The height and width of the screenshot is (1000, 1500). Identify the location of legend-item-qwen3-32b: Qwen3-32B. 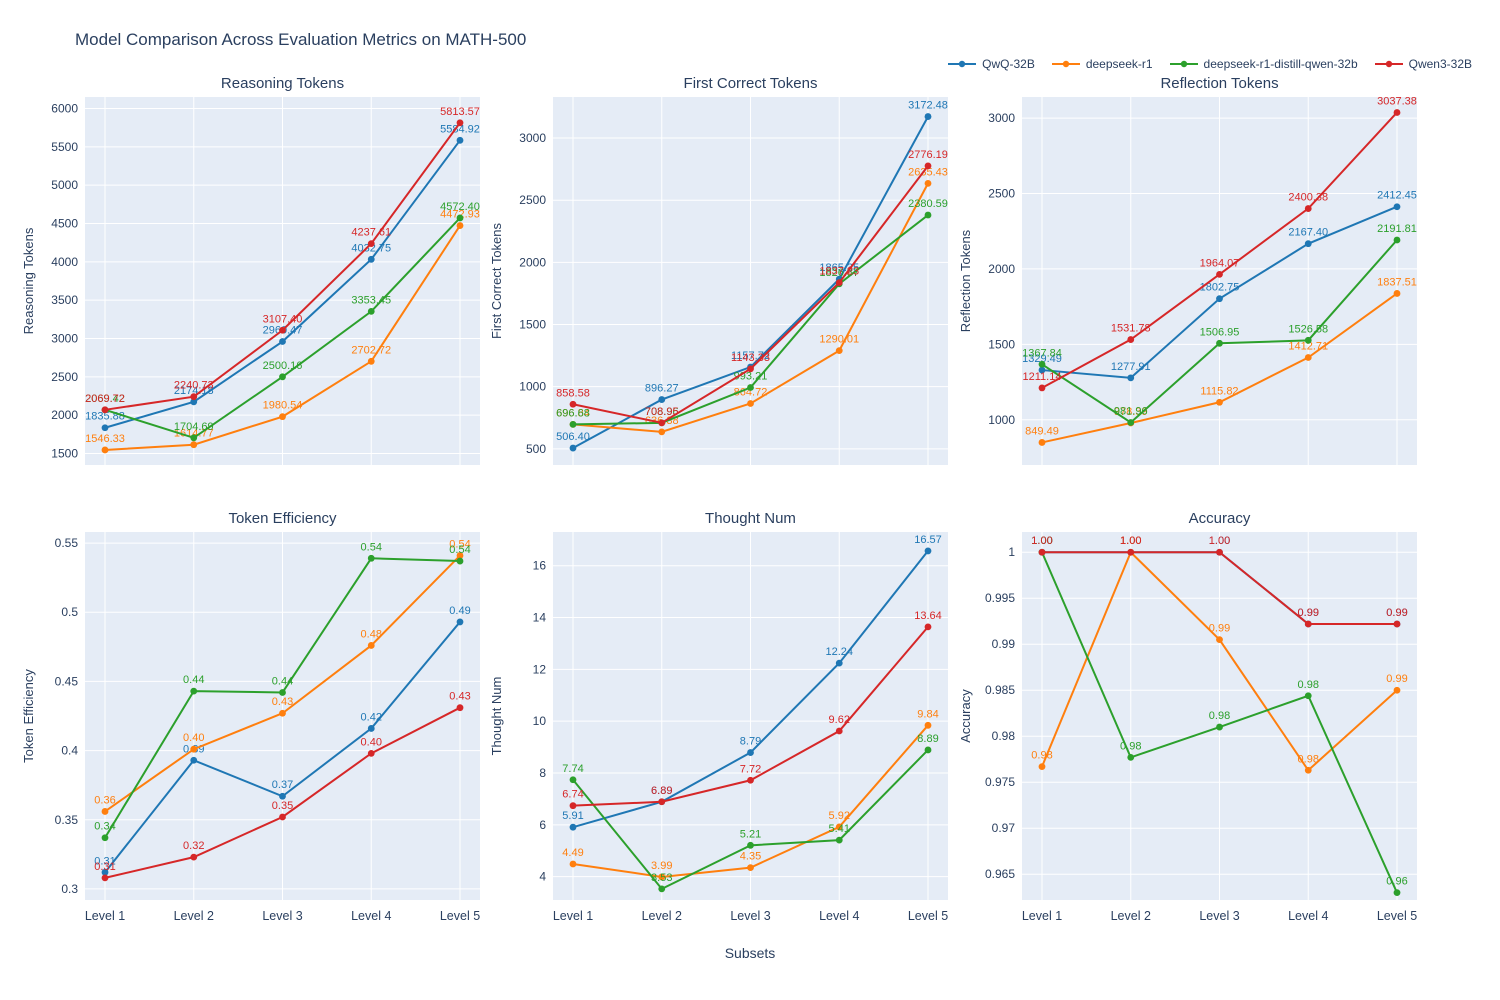
(1423, 64).